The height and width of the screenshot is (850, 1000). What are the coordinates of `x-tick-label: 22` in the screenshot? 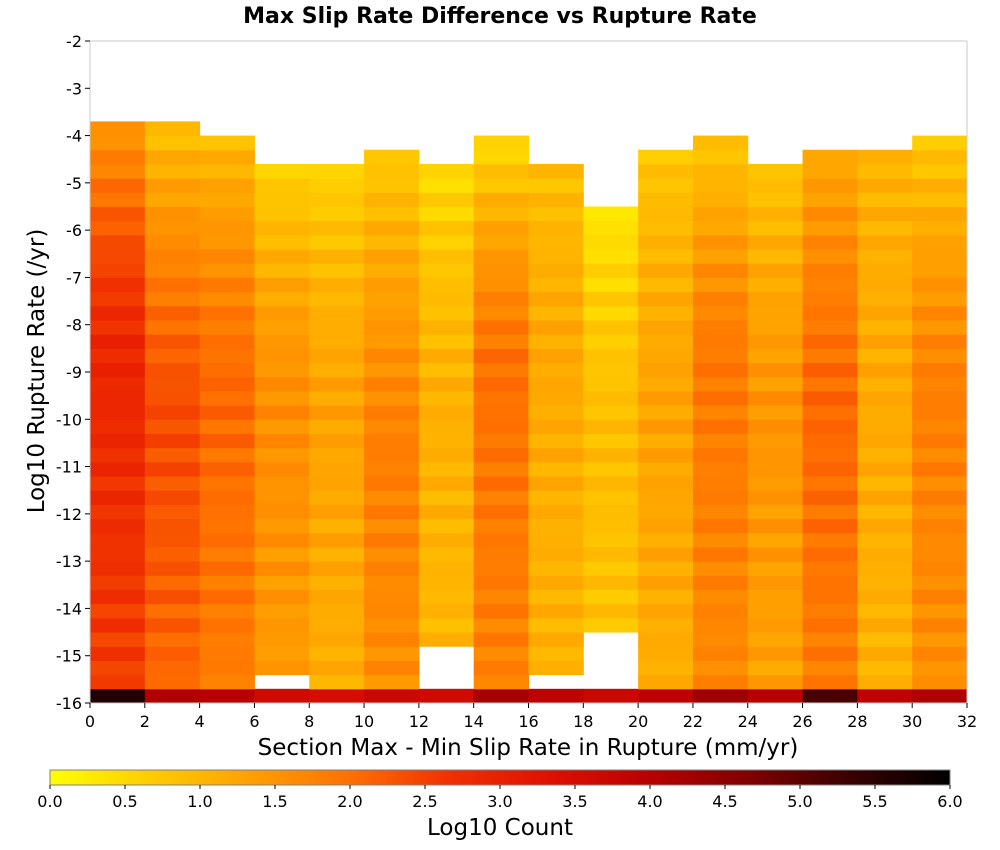 It's located at (693, 721).